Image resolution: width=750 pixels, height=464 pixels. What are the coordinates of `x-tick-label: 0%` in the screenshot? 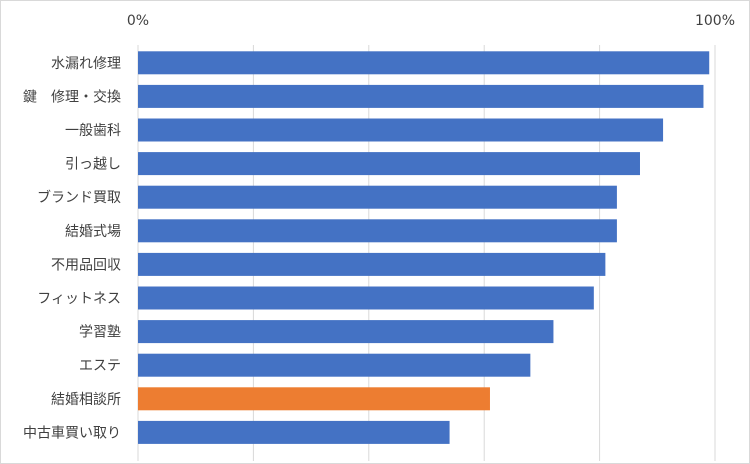 It's located at (138, 21).